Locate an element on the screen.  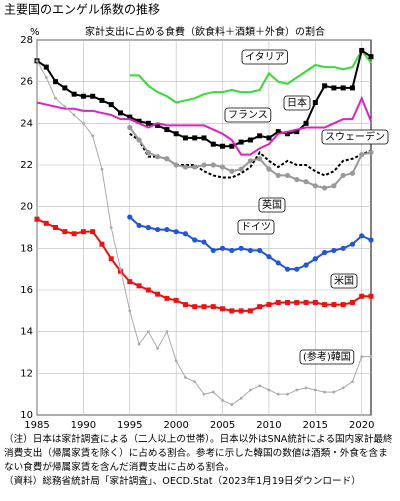
y-tick-label: 10 is located at coordinates (26, 415).